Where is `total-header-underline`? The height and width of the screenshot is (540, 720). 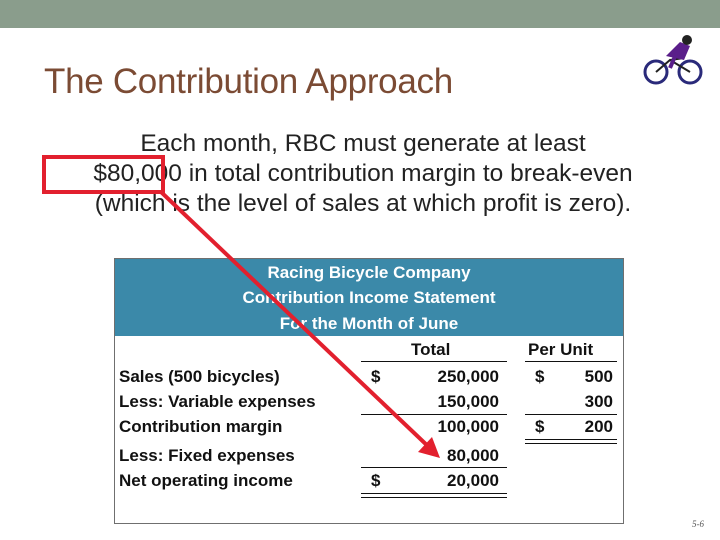
total-header-underline is located at coordinates (434, 361).